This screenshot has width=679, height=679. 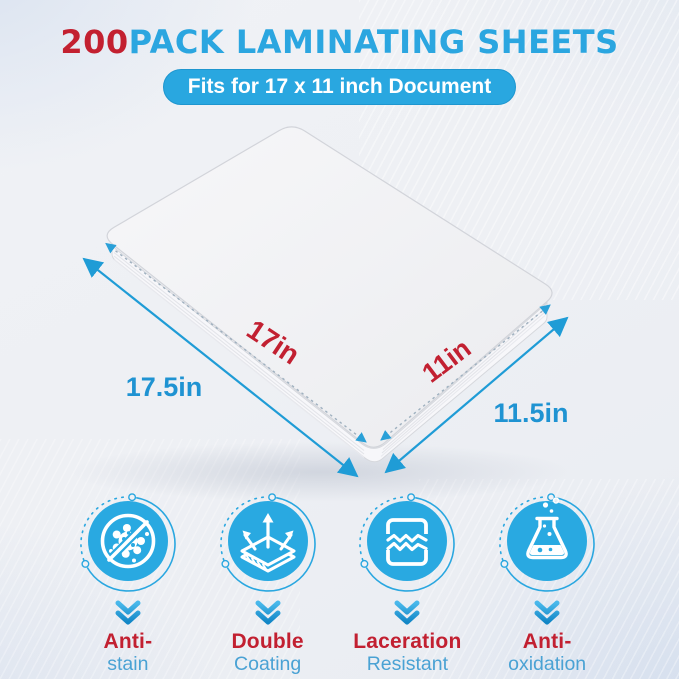 I want to click on feature-laceration-resistant: Laceration Resistant, so click(x=408, y=582).